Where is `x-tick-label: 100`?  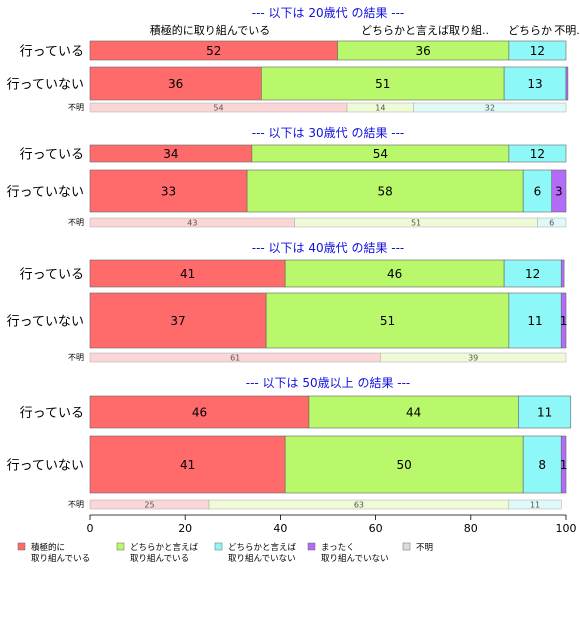 x-tick-label: 100 is located at coordinates (566, 528).